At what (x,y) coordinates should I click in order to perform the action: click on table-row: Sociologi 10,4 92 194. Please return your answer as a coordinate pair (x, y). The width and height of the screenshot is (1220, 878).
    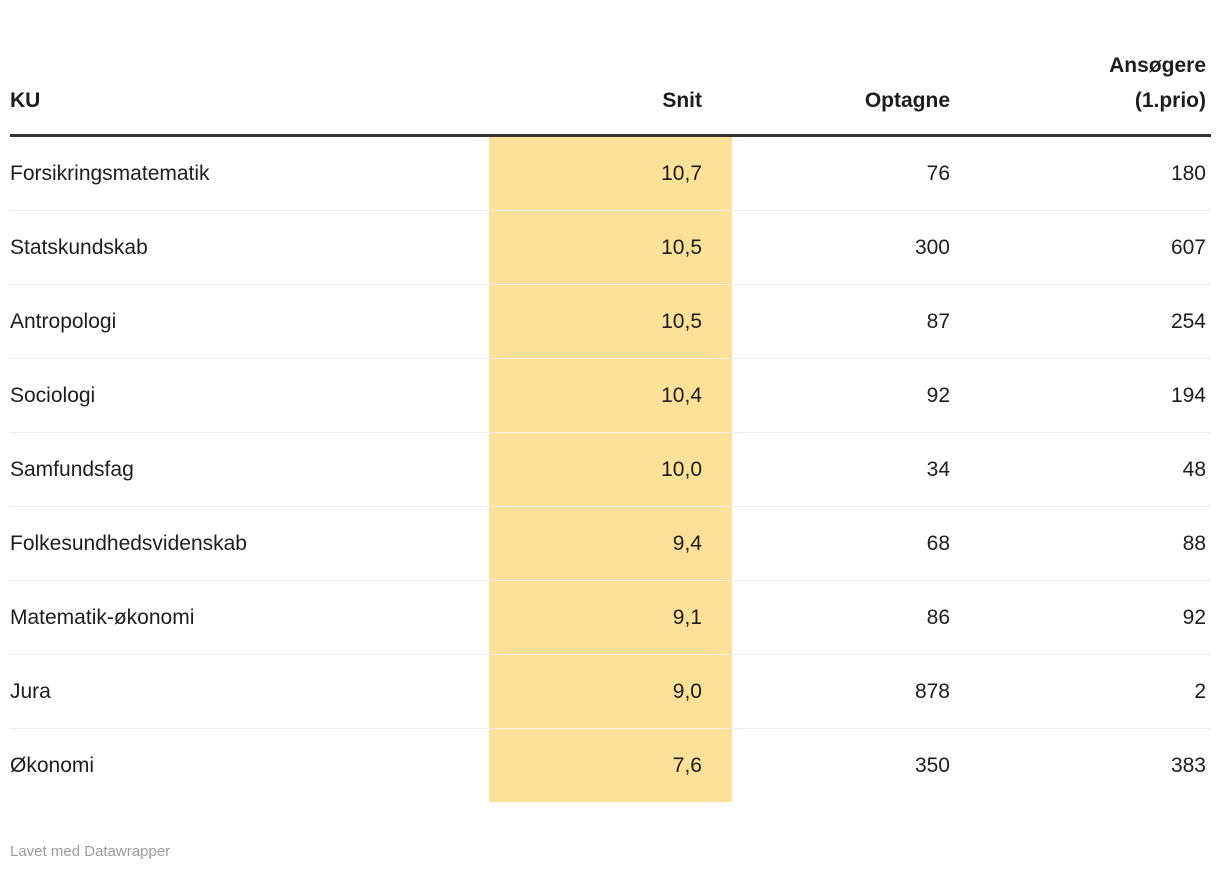
    Looking at the image, I should click on (610, 395).